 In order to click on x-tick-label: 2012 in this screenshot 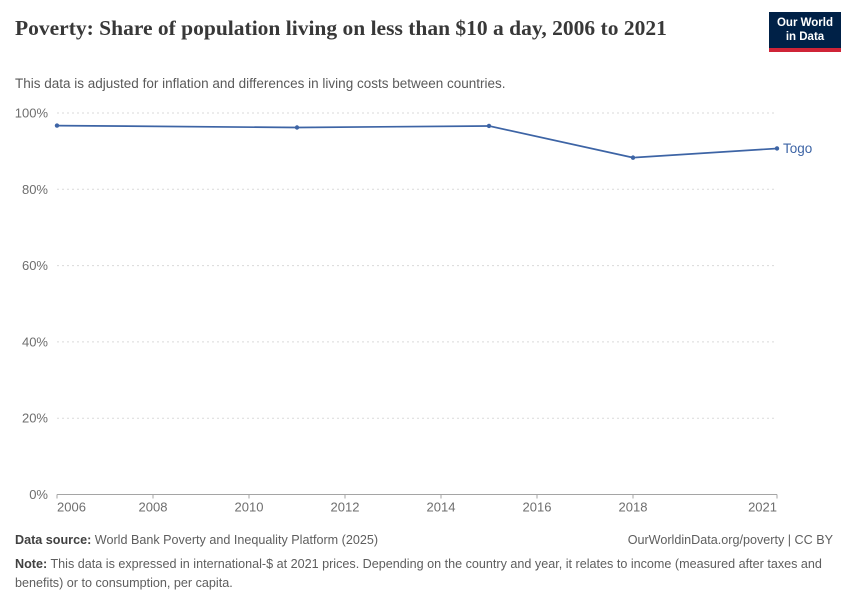, I will do `click(345, 507)`.